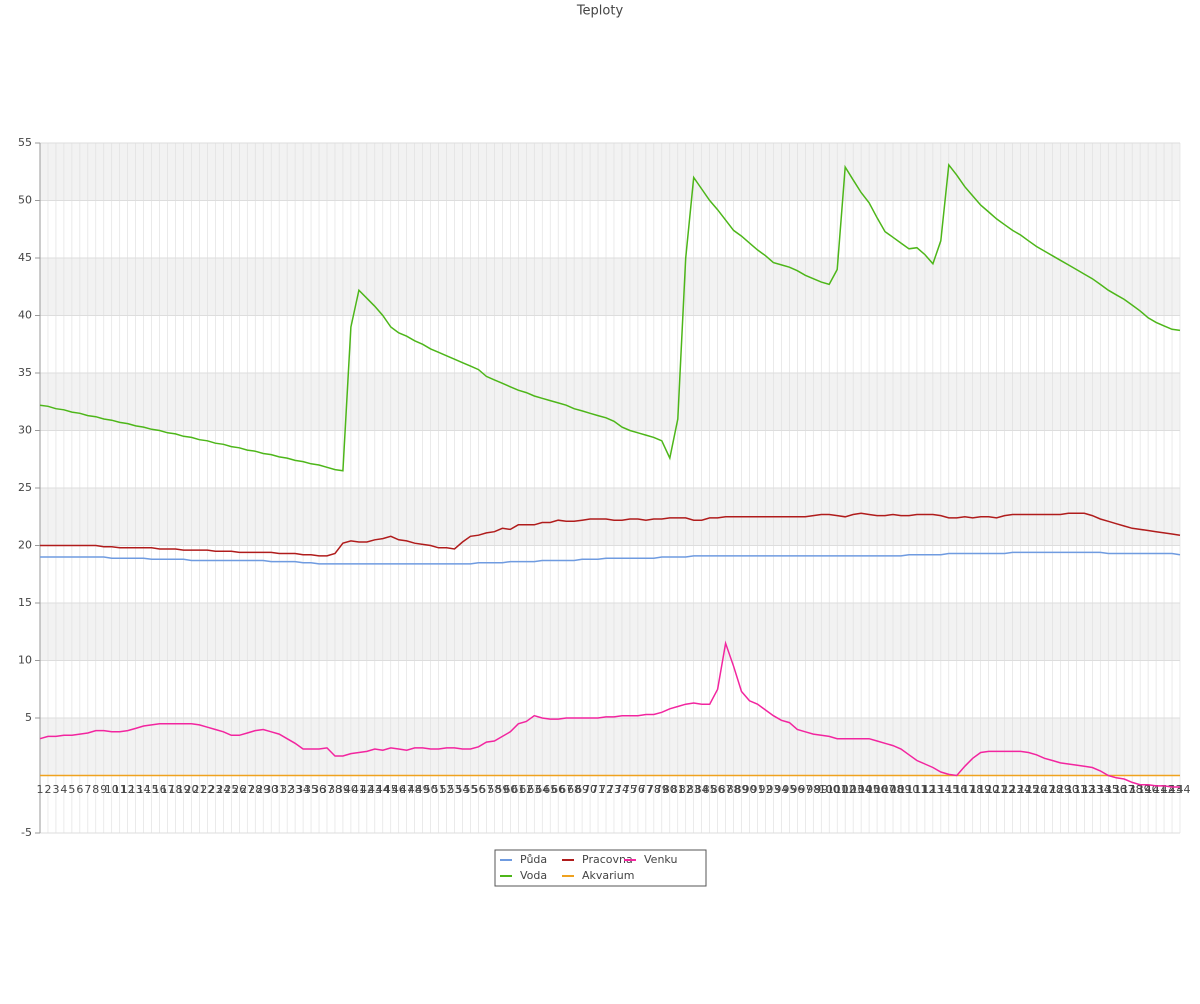 This screenshot has width=1200, height=1004. What do you see at coordinates (327, 789) in the screenshot?
I see `x-tick-label: 37` at bounding box center [327, 789].